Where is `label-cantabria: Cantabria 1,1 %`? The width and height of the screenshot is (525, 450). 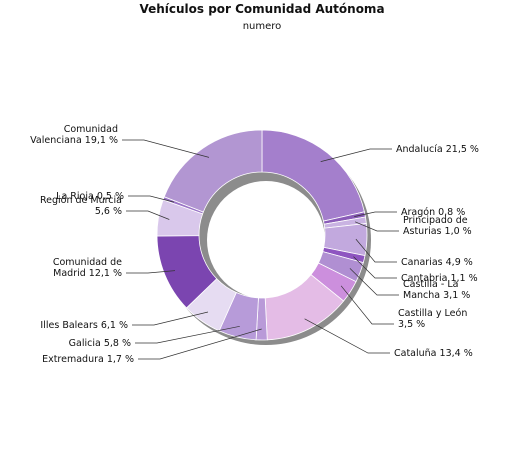 label-cantabria: Cantabria 1,1 % is located at coordinates (439, 278).